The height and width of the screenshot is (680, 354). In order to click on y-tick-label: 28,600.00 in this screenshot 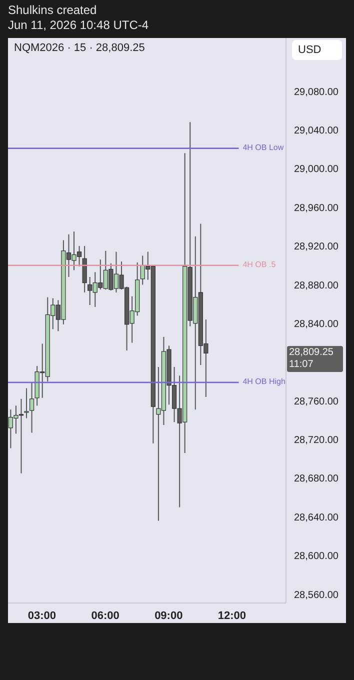, I will do `click(316, 556)`.